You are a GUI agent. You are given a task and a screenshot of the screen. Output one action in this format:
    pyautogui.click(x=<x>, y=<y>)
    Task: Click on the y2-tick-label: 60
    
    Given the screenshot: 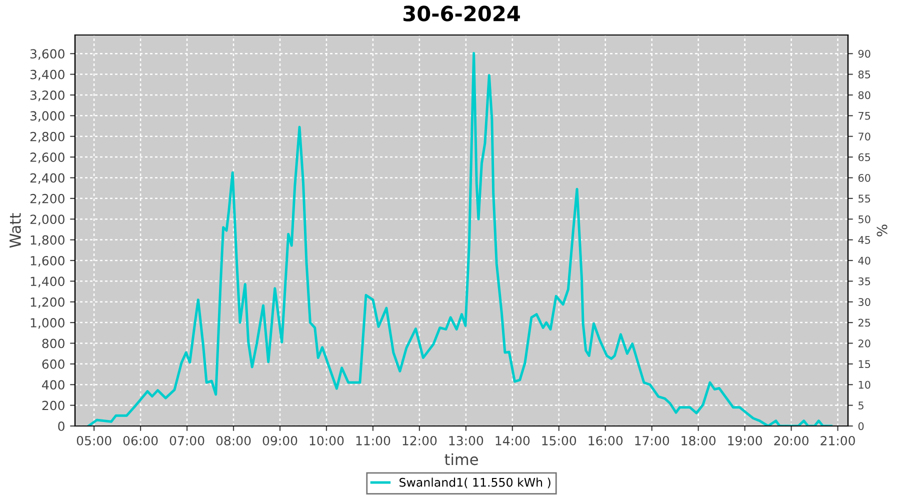 What is the action you would take?
    pyautogui.click(x=864, y=178)
    